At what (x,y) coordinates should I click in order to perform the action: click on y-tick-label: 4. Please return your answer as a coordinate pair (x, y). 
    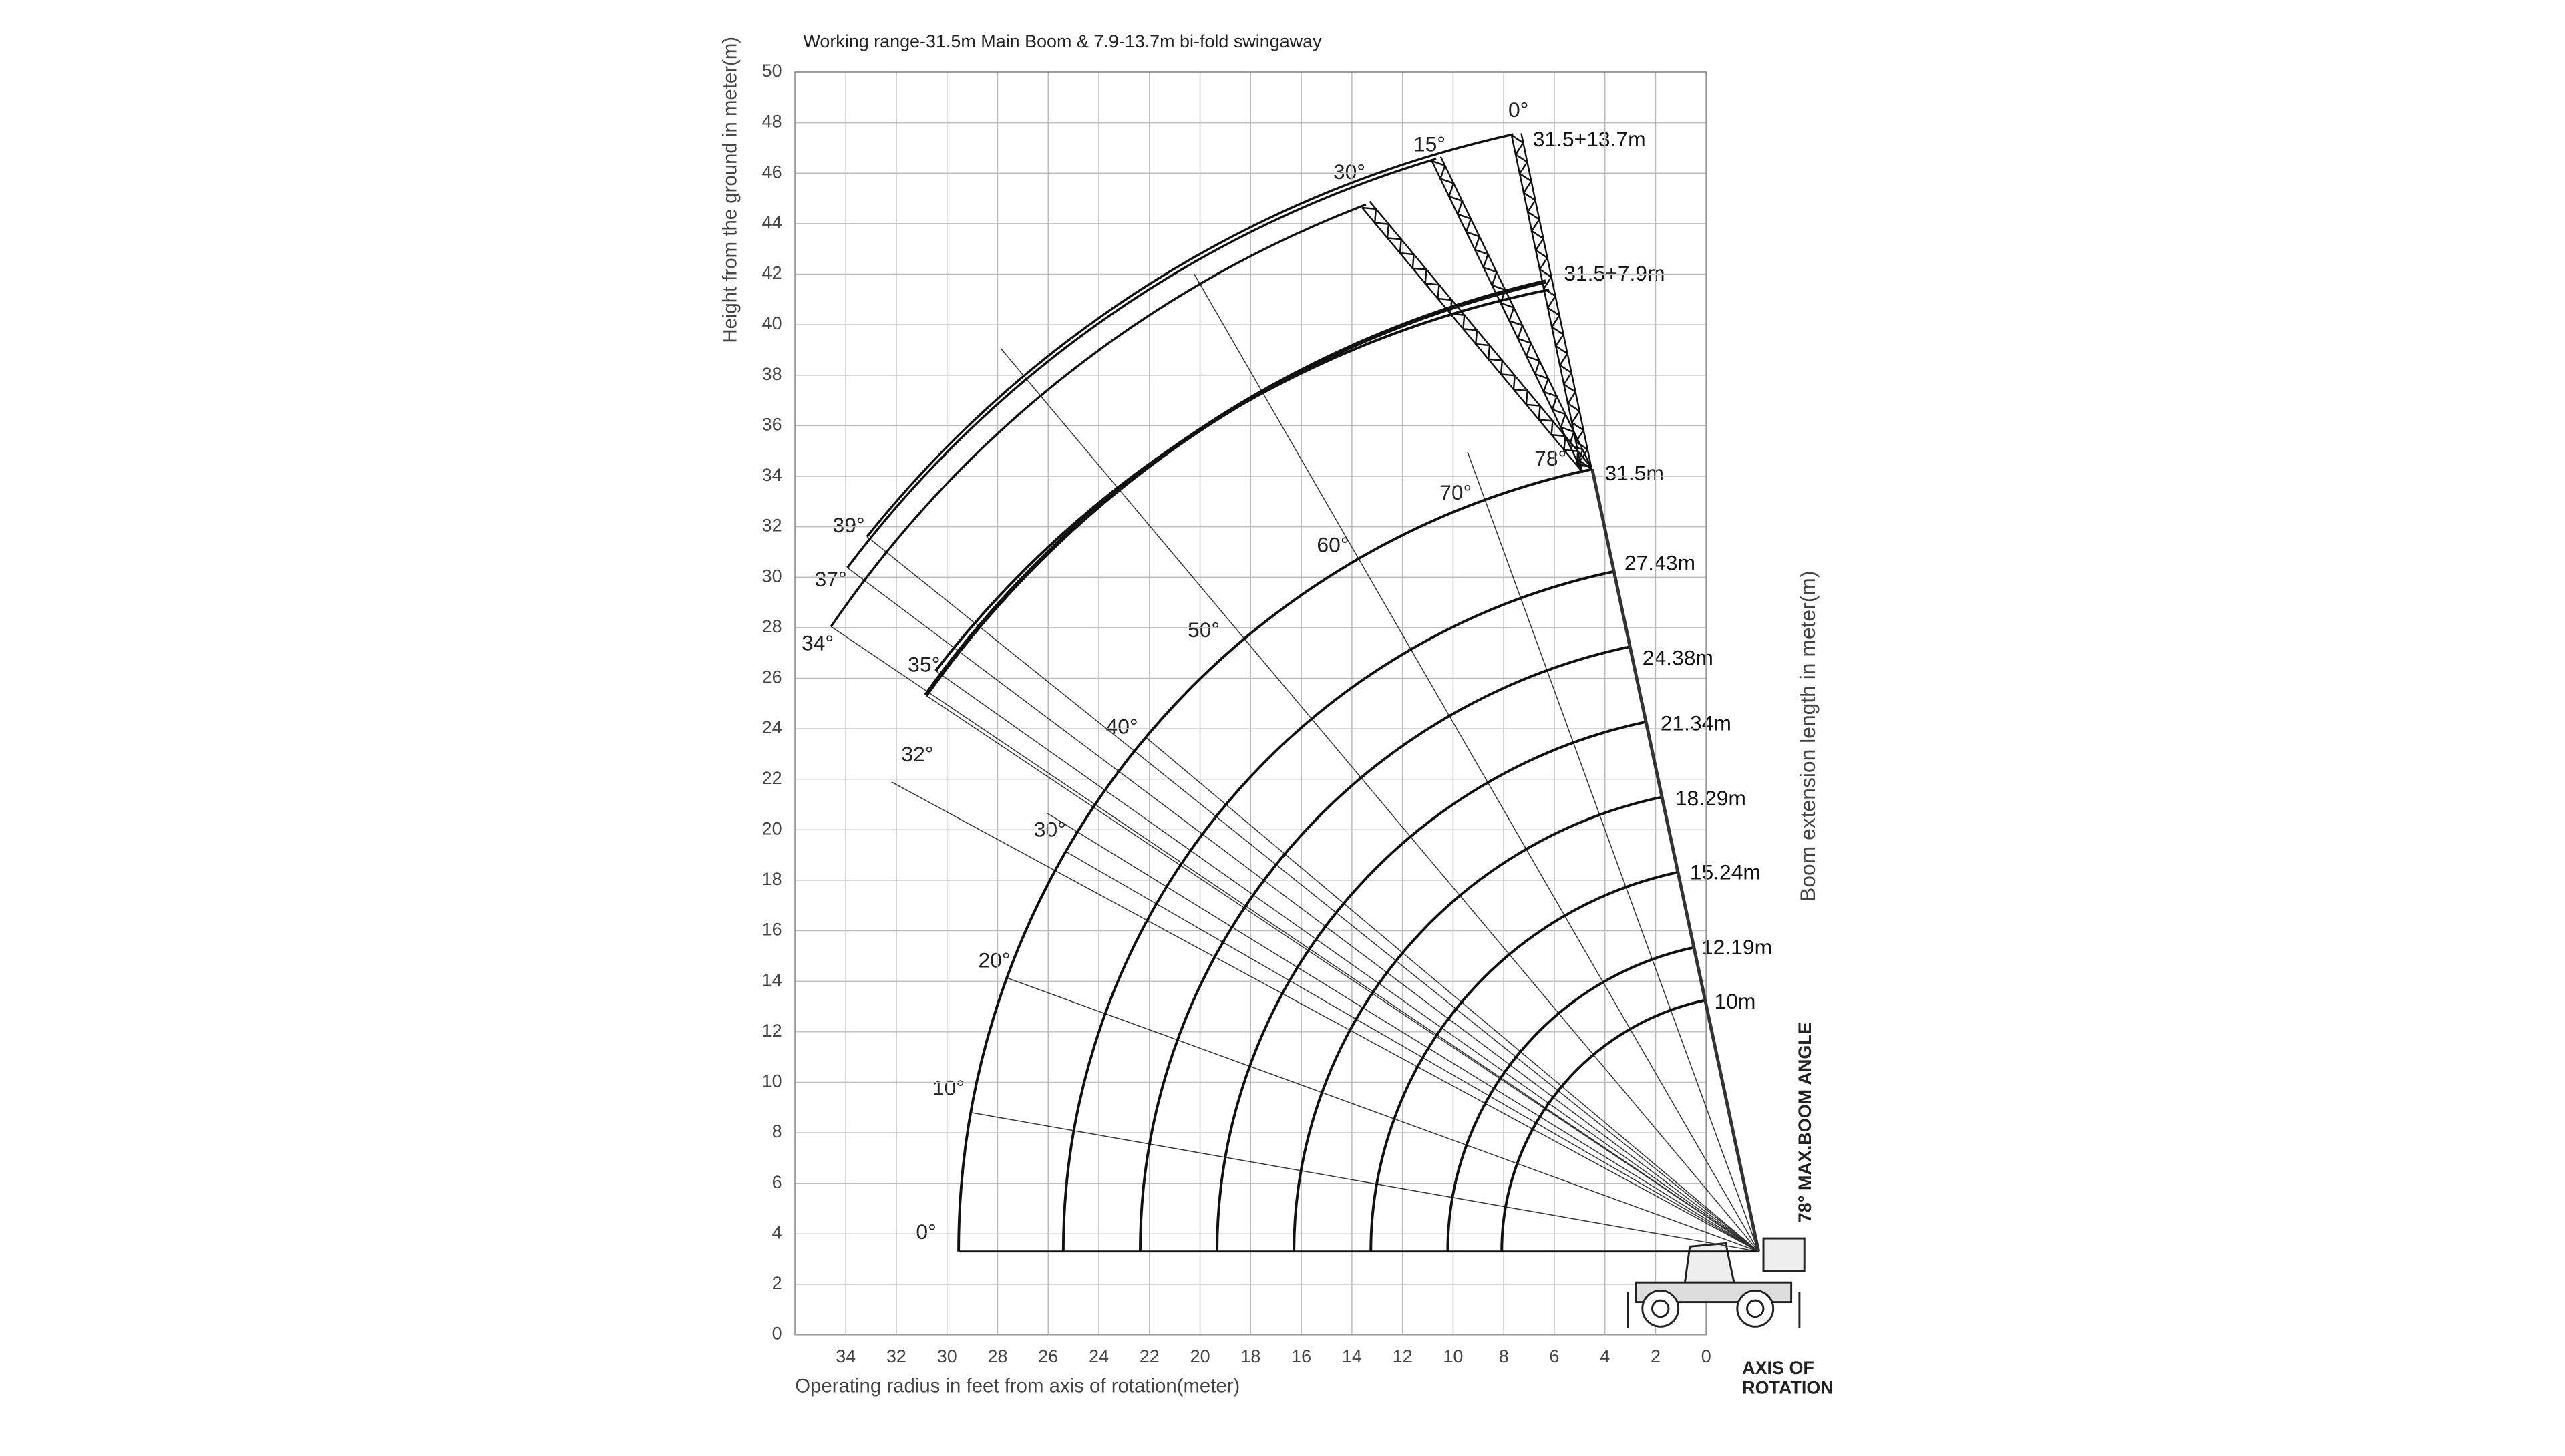
    Looking at the image, I should click on (777, 1232).